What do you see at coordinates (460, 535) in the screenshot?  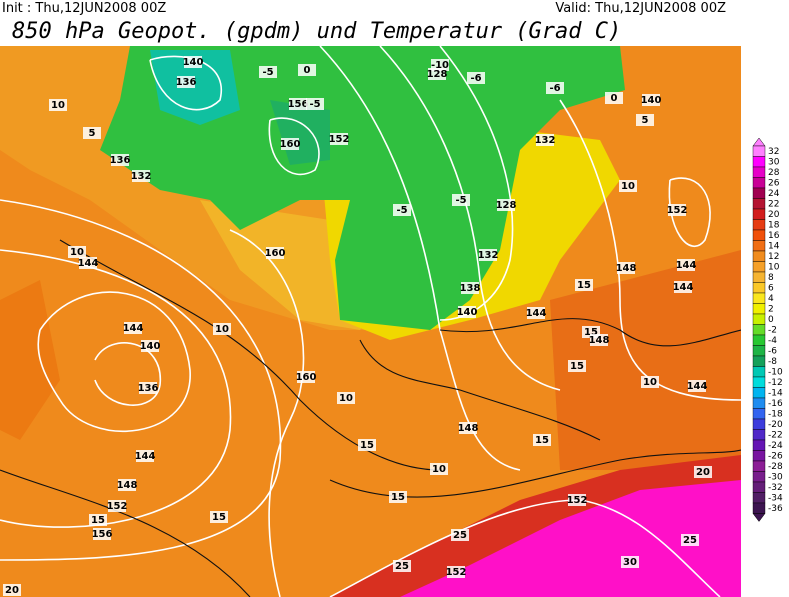 I see `contour-label: 25` at bounding box center [460, 535].